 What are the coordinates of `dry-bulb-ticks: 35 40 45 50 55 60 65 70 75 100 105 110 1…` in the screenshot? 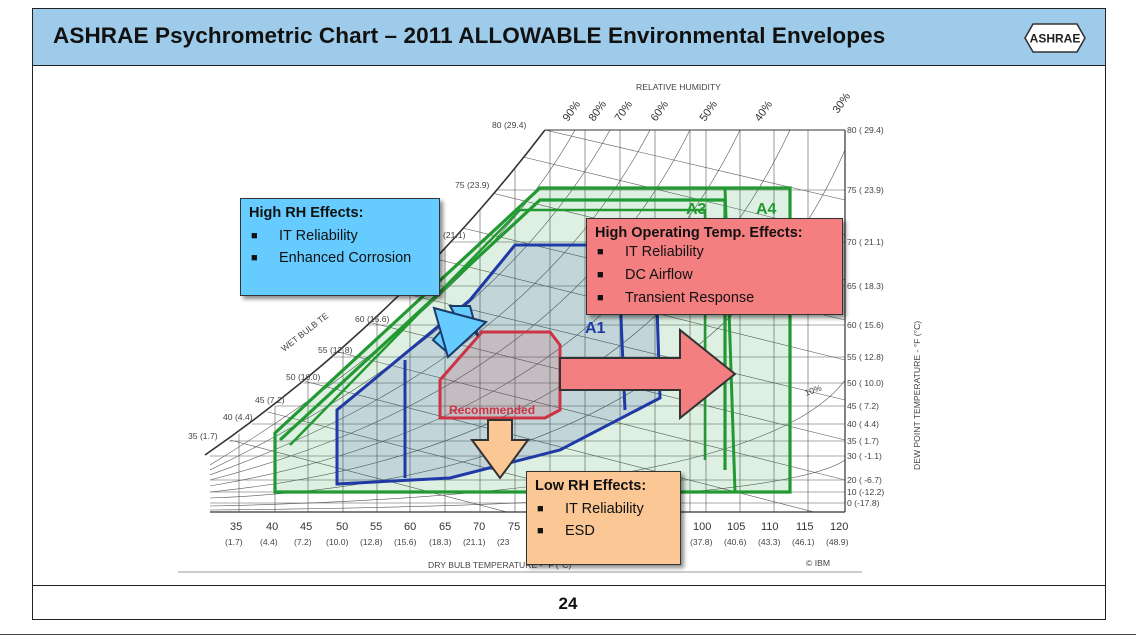 It's located at (537, 534).